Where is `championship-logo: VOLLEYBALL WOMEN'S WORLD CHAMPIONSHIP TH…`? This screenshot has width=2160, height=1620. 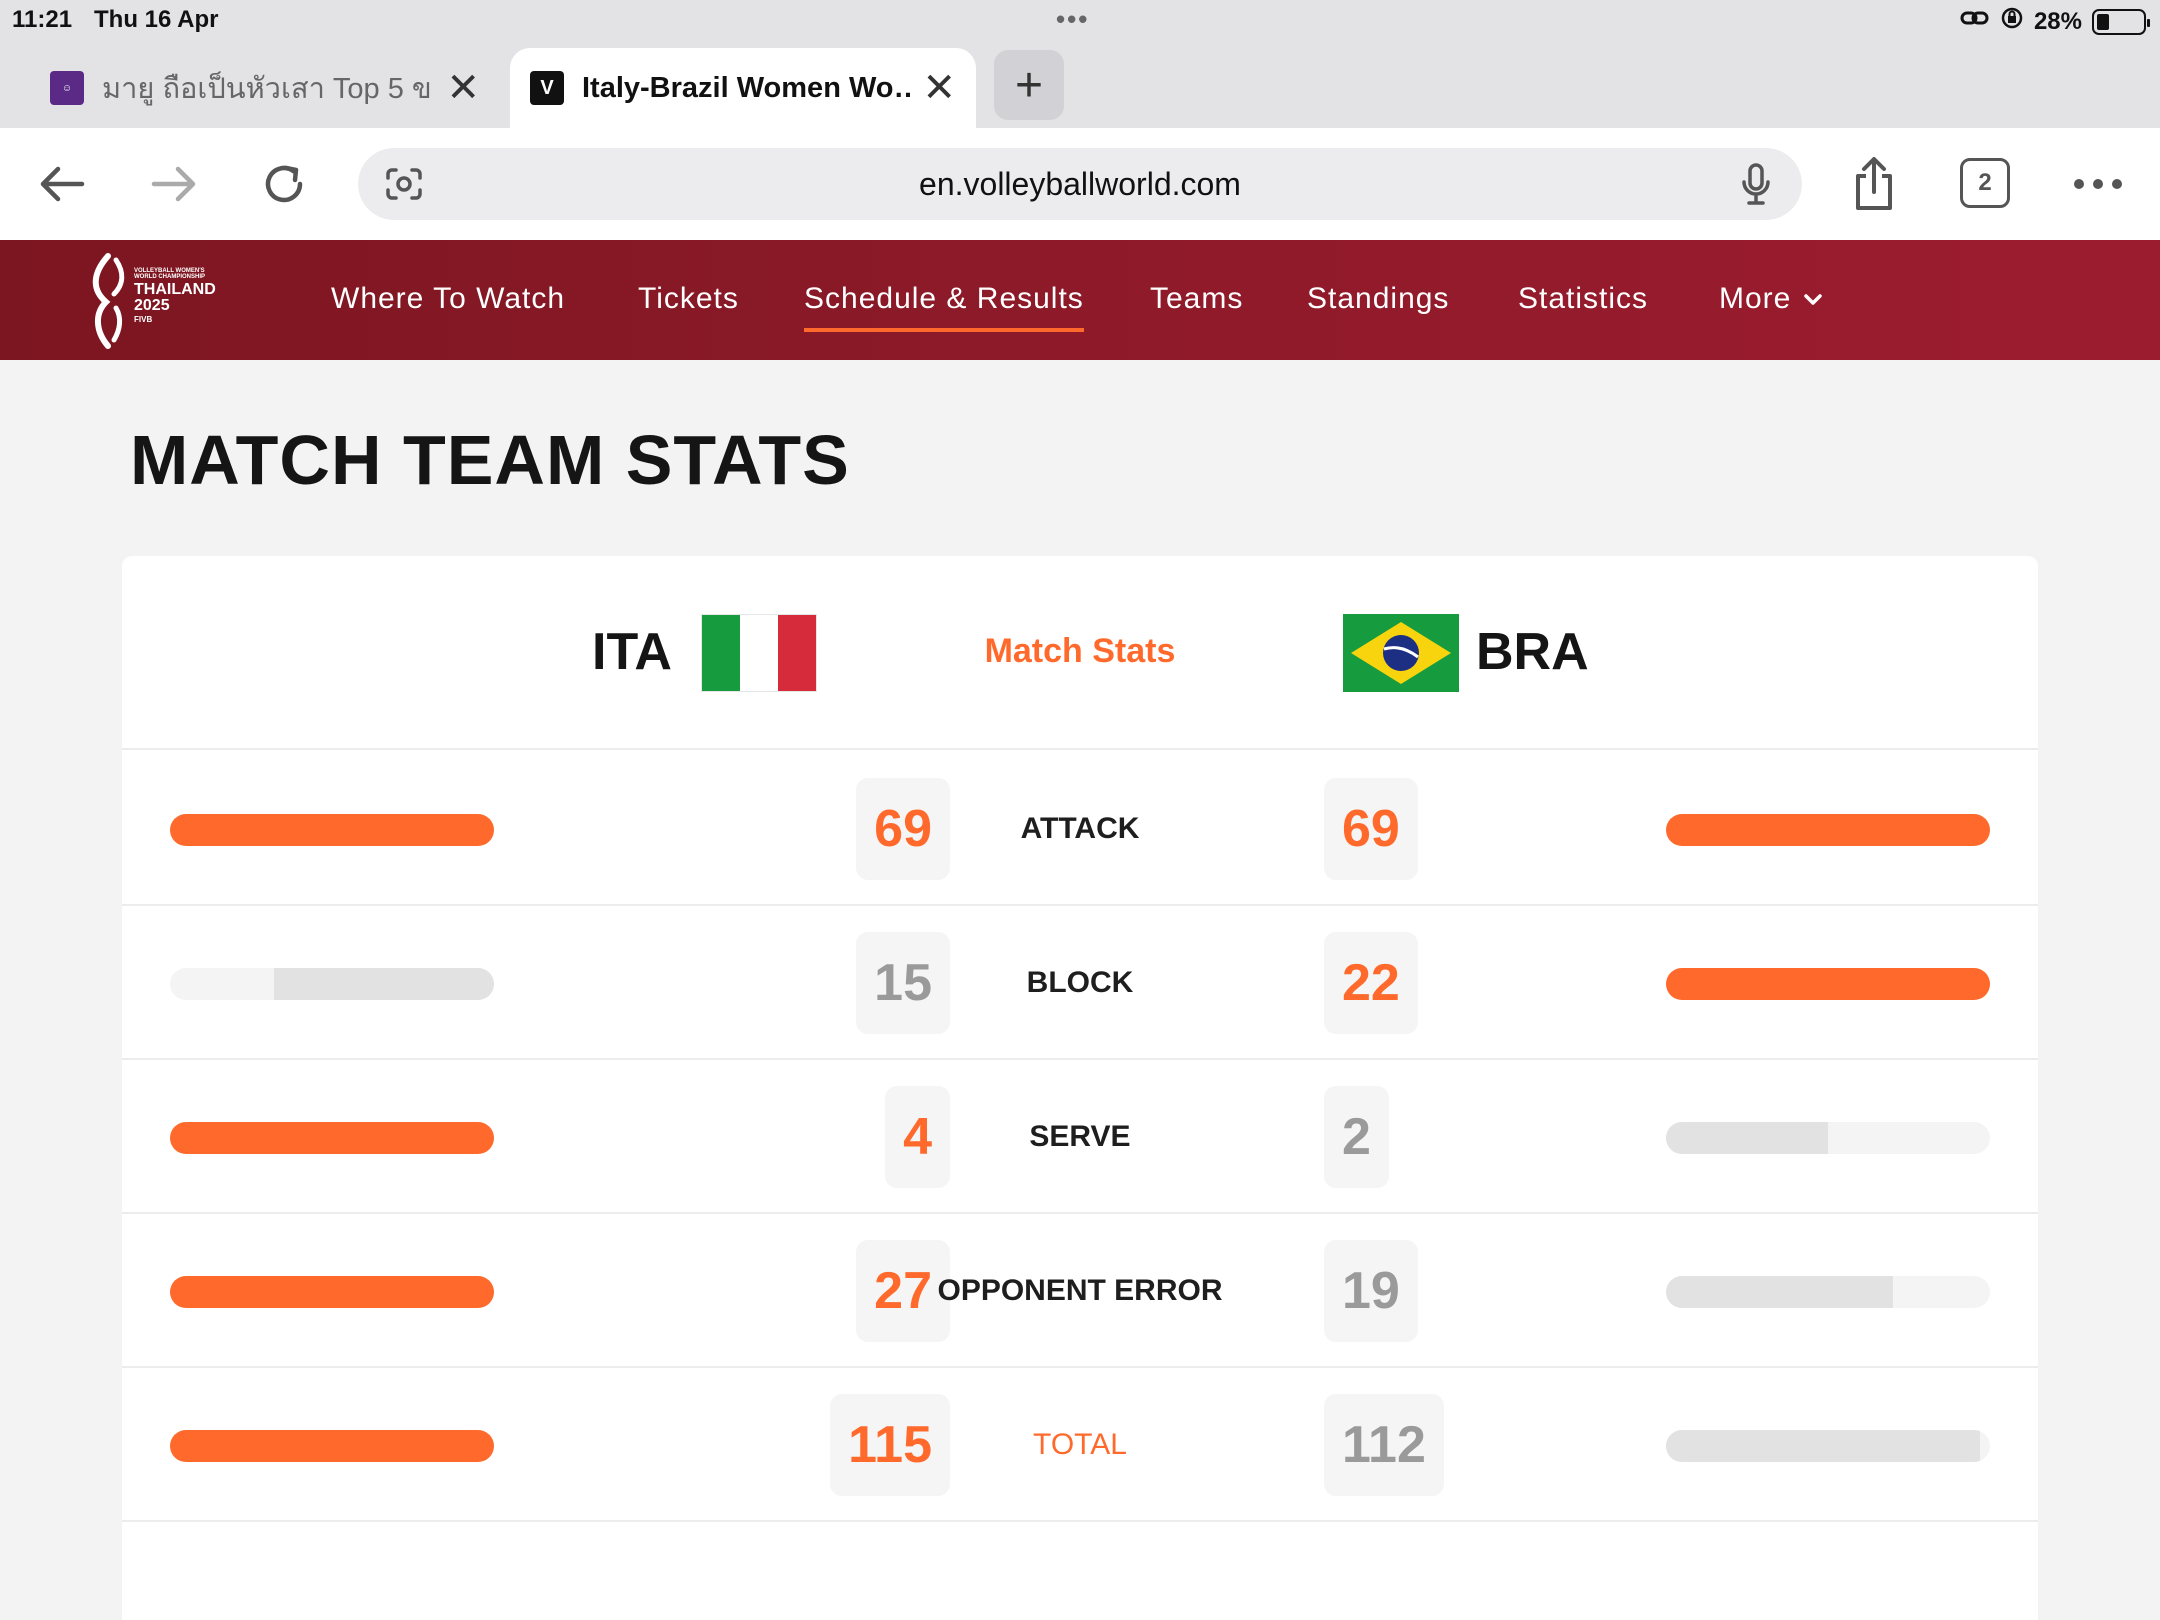
championship-logo: VOLLEYBALL WOMEN'S WORLD CHAMPIONSHIP TH… is located at coordinates (156, 300).